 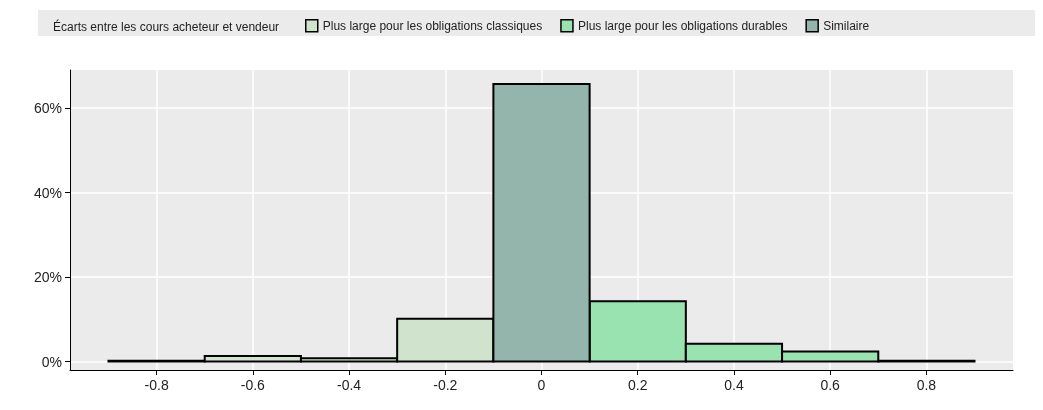 What do you see at coordinates (47, 192) in the screenshot?
I see `y-tick-label: 40%` at bounding box center [47, 192].